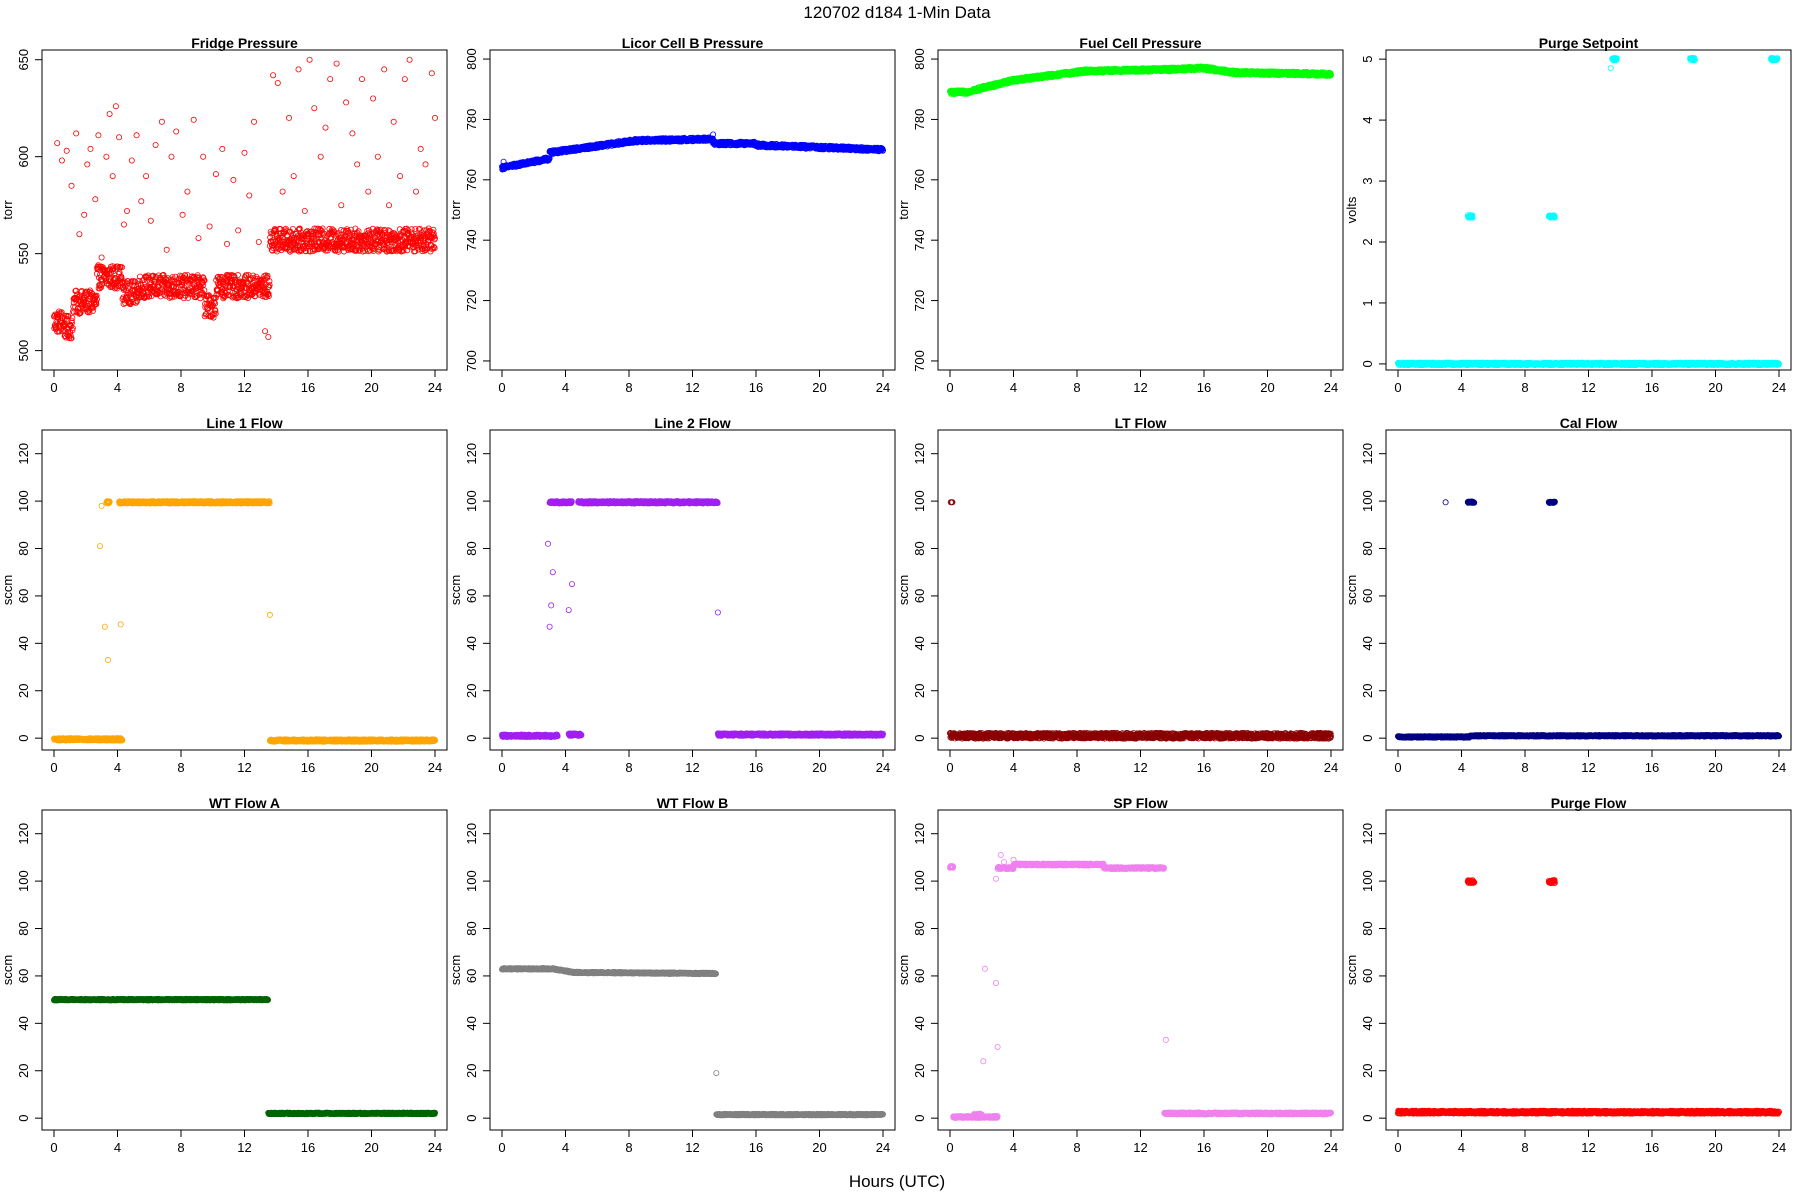 The height and width of the screenshot is (1200, 1800). I want to click on y-tick-label: 3, so click(1367, 180).